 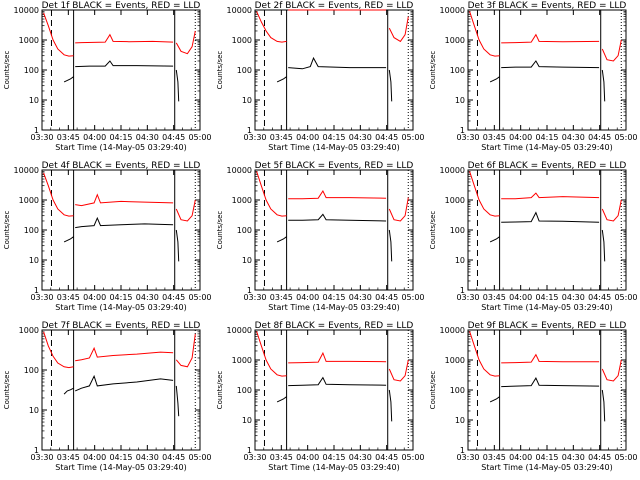 What do you see at coordinates (334, 166) in the screenshot?
I see `chart-title: Det 5f BLACK = Events, RED = LLD` at bounding box center [334, 166].